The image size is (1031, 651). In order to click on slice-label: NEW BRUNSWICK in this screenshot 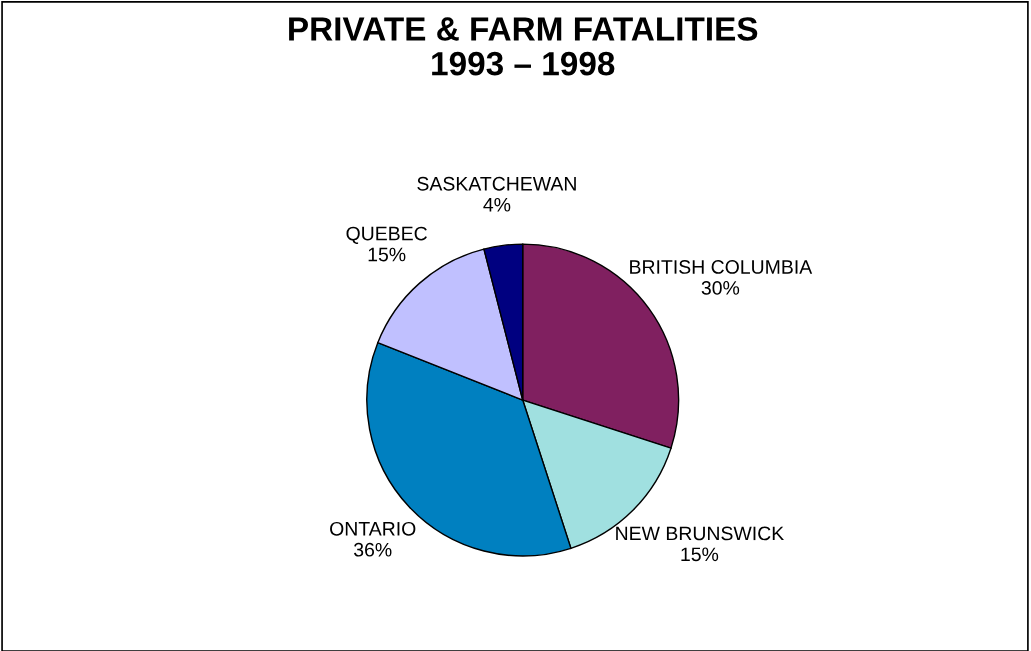, I will do `click(700, 533)`.